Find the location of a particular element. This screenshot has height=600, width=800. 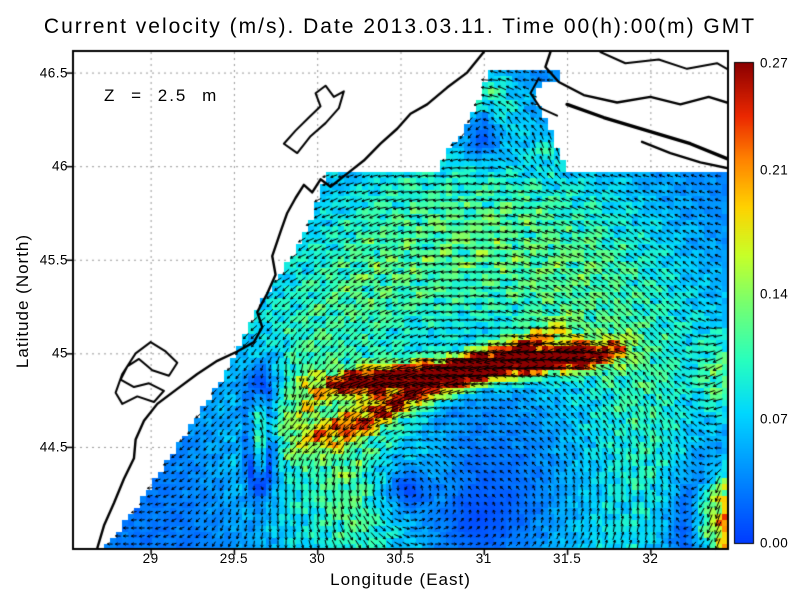

colorbar-tick-label: 0.07 is located at coordinates (774, 419).